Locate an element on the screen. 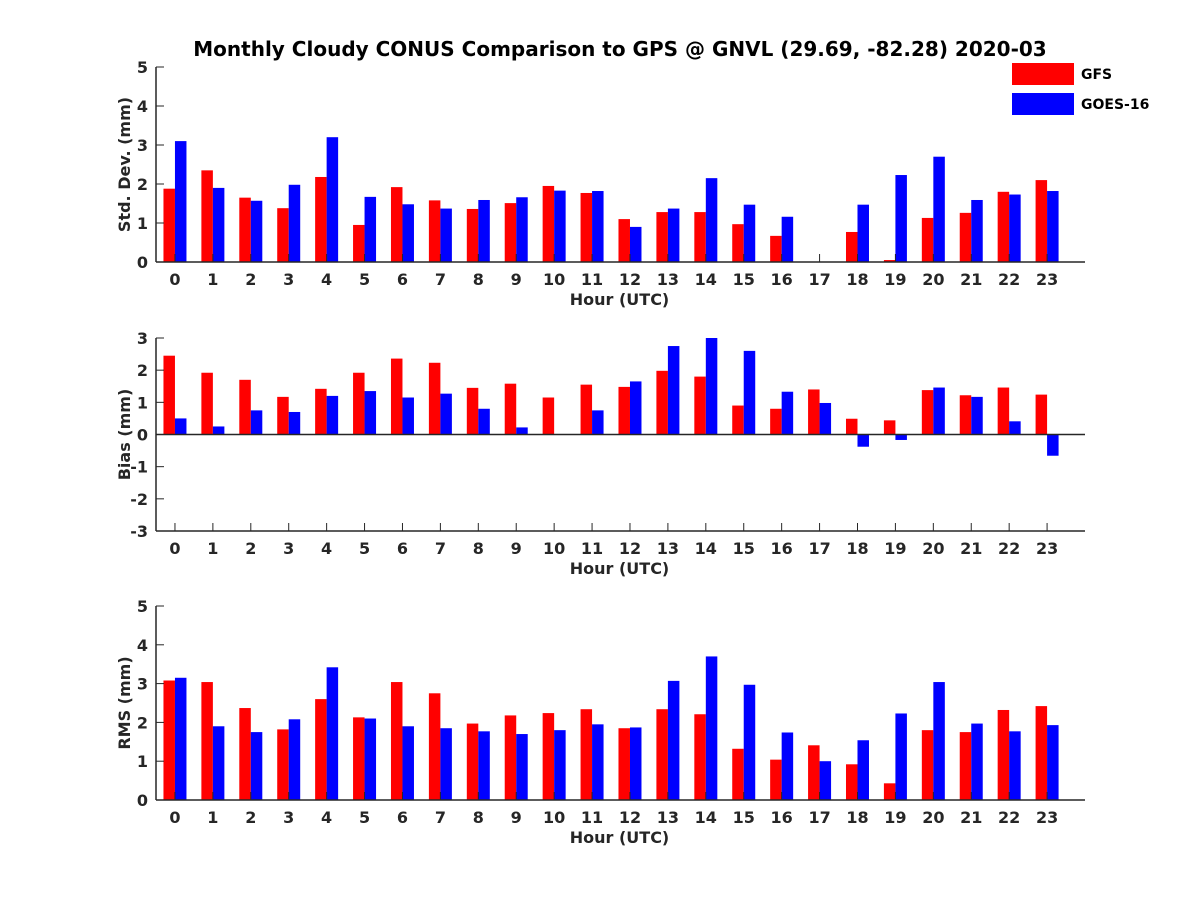  y-tick-label: -1 is located at coordinates (139, 467).